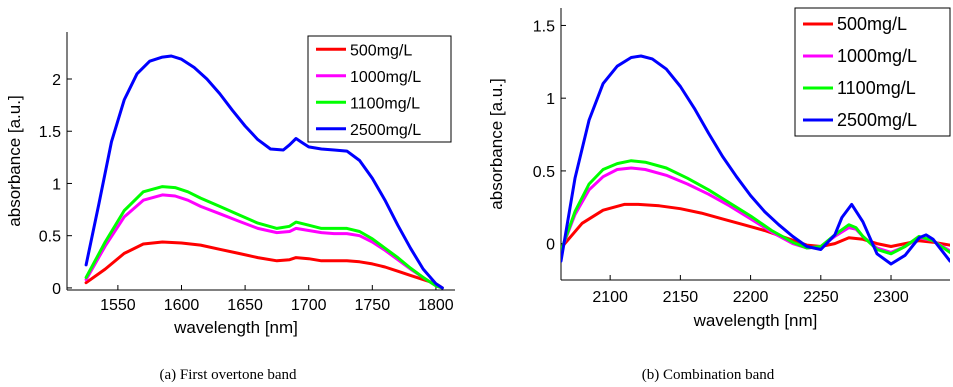  I want to click on x-tick-label: 1650, so click(245, 305).